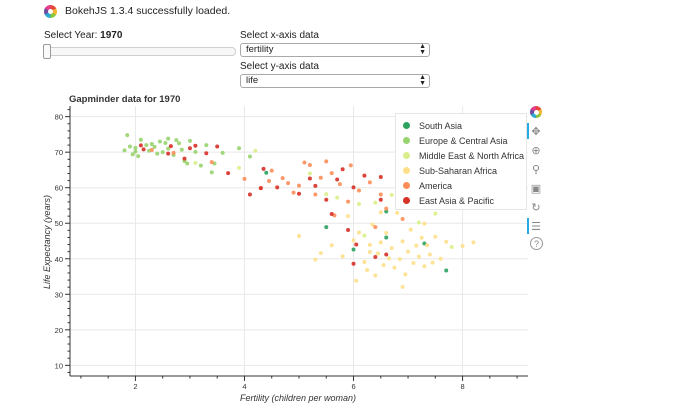 Image resolution: width=675 pixels, height=409 pixels. What do you see at coordinates (536, 188) in the screenshot?
I see `save-icon: ▣` at bounding box center [536, 188].